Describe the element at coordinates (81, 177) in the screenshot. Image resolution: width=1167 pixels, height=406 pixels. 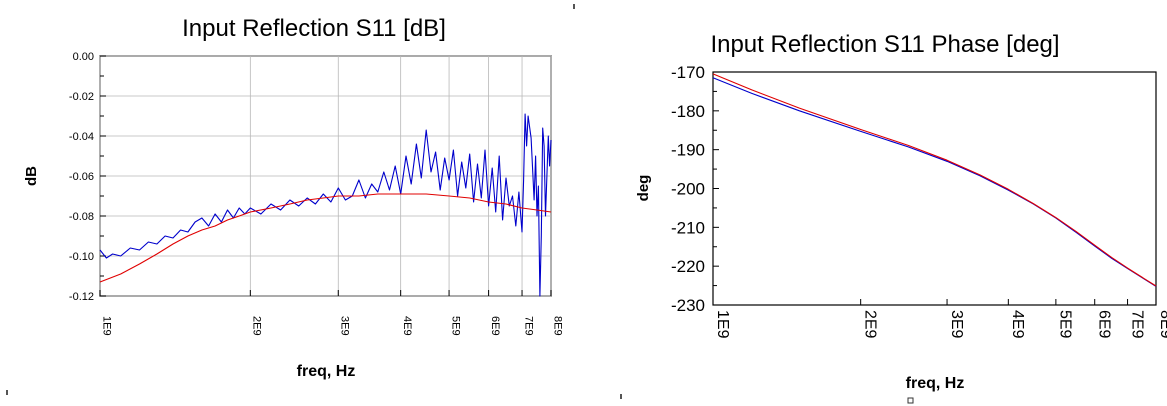
I see `y-tick-label: -0.06` at that location.